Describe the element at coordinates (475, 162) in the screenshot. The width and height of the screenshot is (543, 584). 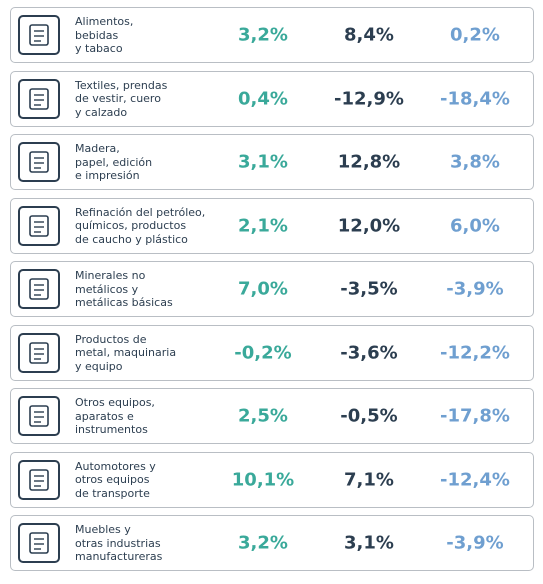
I see `cumulative-change: 3,8%` at that location.